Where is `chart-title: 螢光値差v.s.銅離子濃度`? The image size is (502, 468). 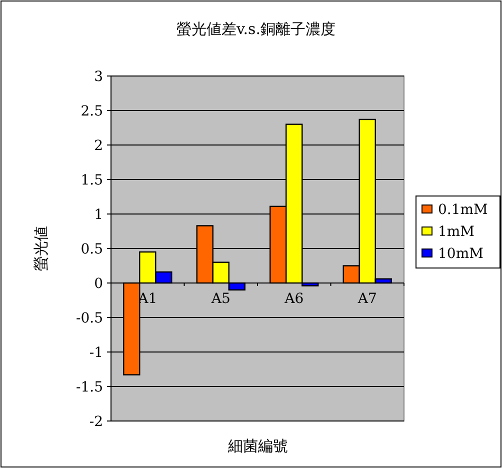 chart-title: 螢光値差v.s.銅離子濃度 is located at coordinates (256, 29).